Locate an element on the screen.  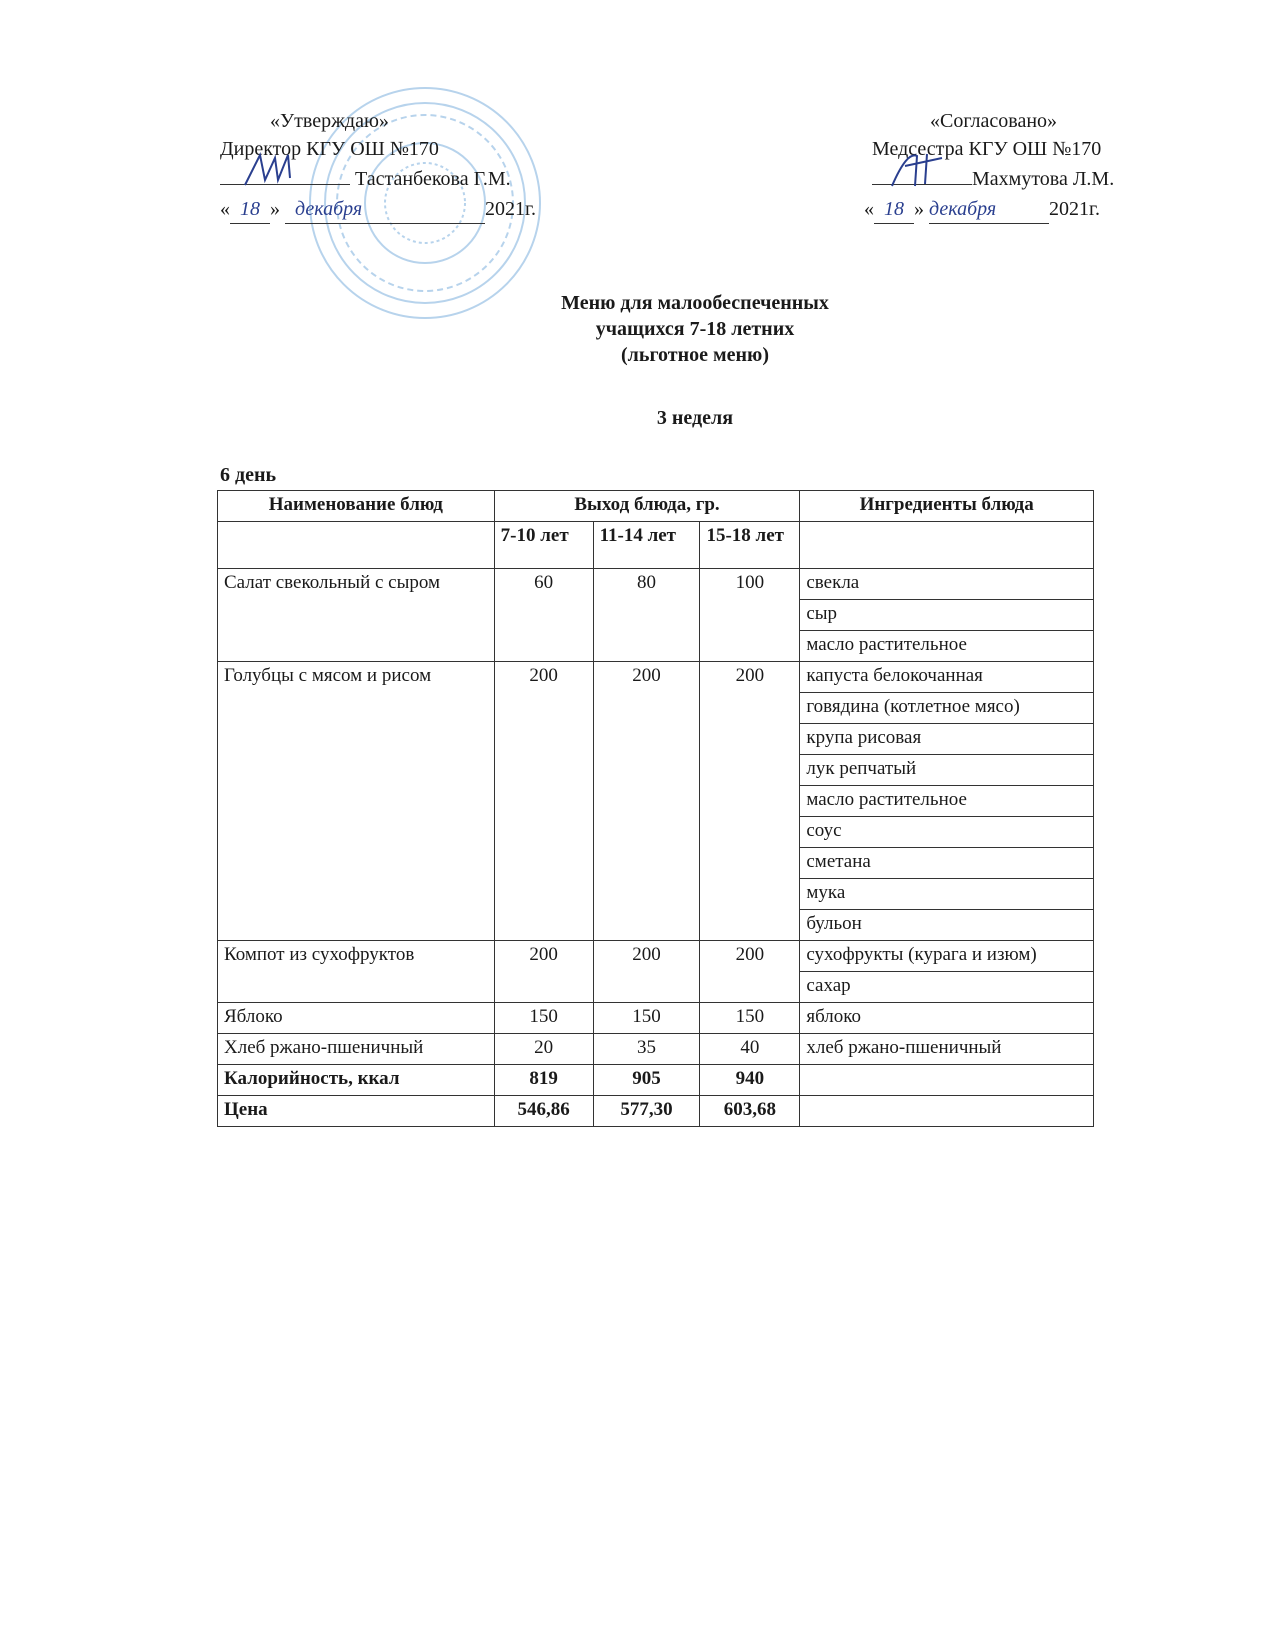
table-row: сахар is located at coordinates (656, 987).